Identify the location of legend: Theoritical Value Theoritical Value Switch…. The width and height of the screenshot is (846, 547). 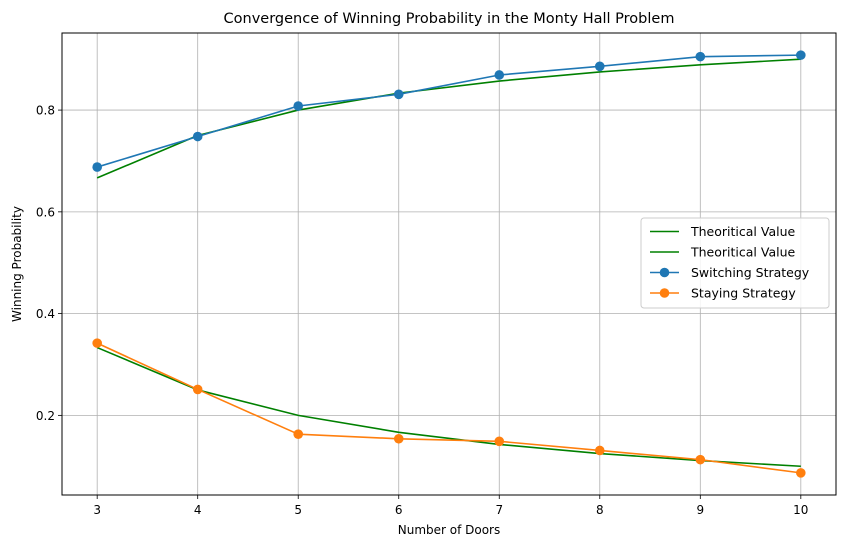
(735, 263).